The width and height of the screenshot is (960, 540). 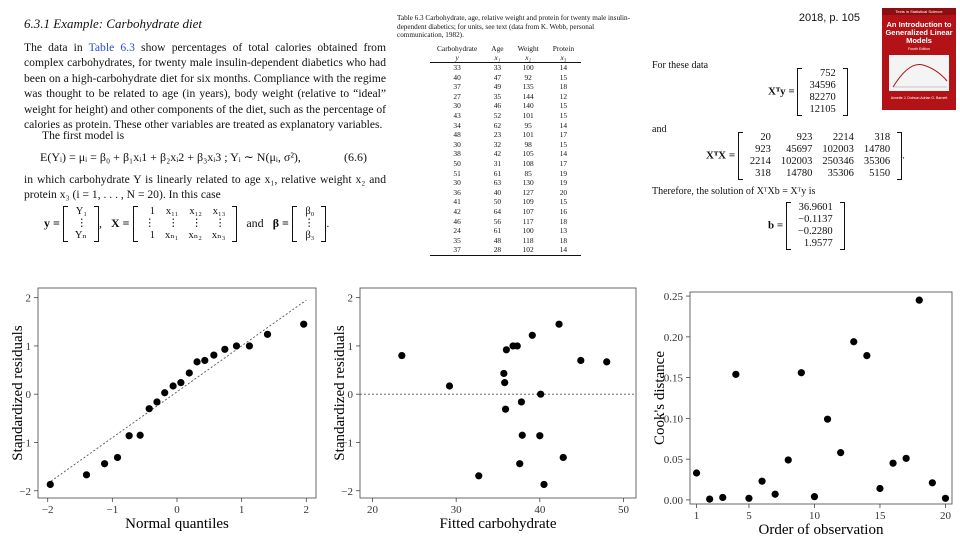 I want to click on x-tick-label: 1, so click(x=242, y=510).